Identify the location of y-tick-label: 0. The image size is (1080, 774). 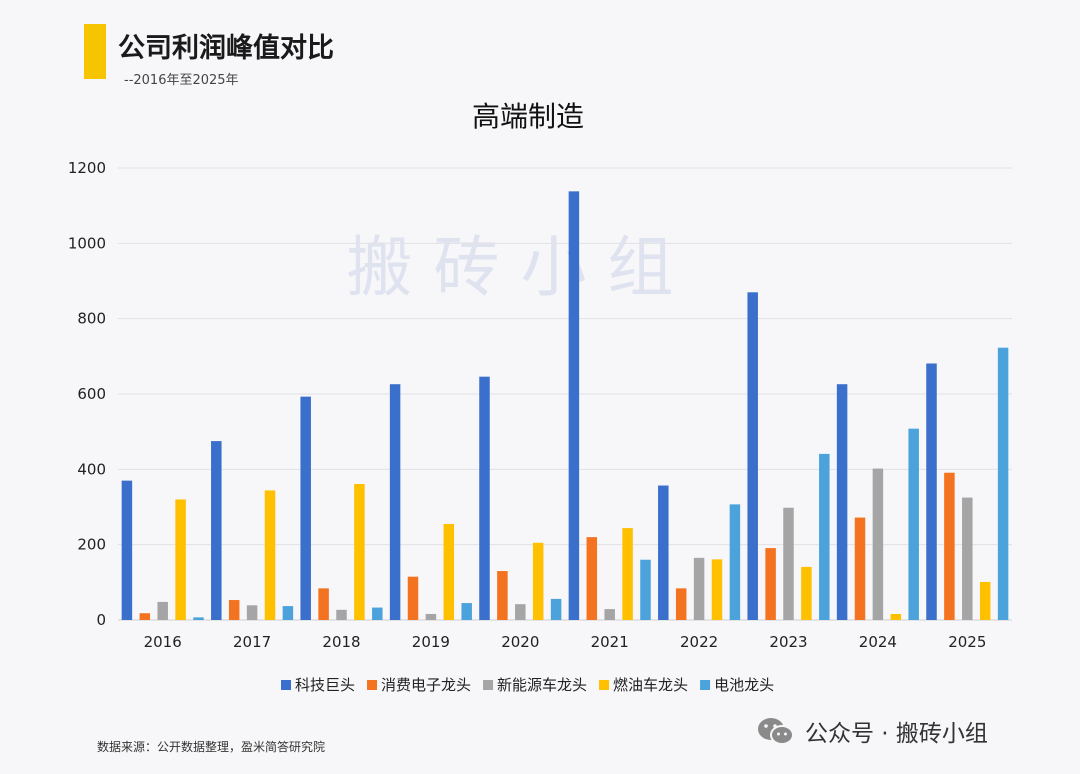
(101, 620).